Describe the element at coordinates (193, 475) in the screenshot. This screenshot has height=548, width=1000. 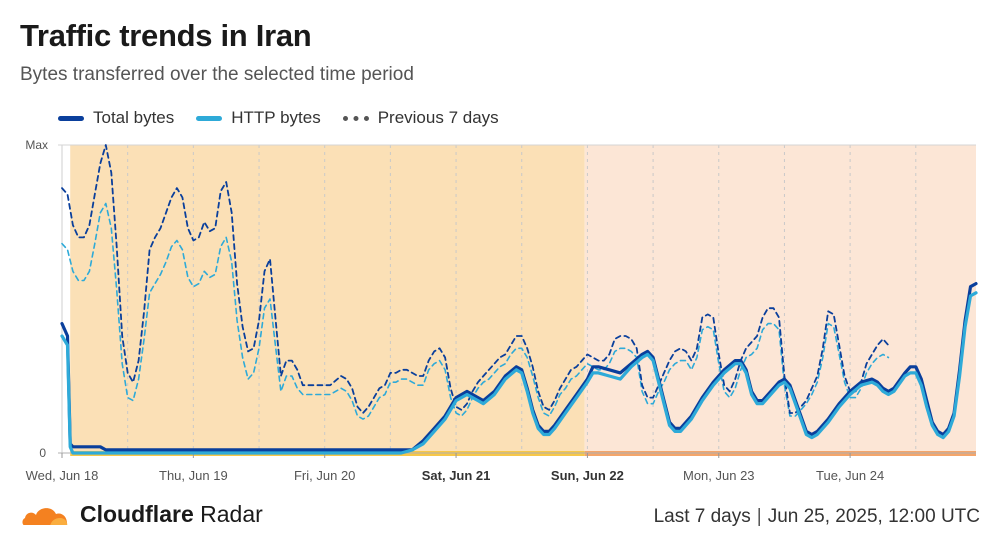
I see `x-tick-label: Thu, Jun 19` at that location.